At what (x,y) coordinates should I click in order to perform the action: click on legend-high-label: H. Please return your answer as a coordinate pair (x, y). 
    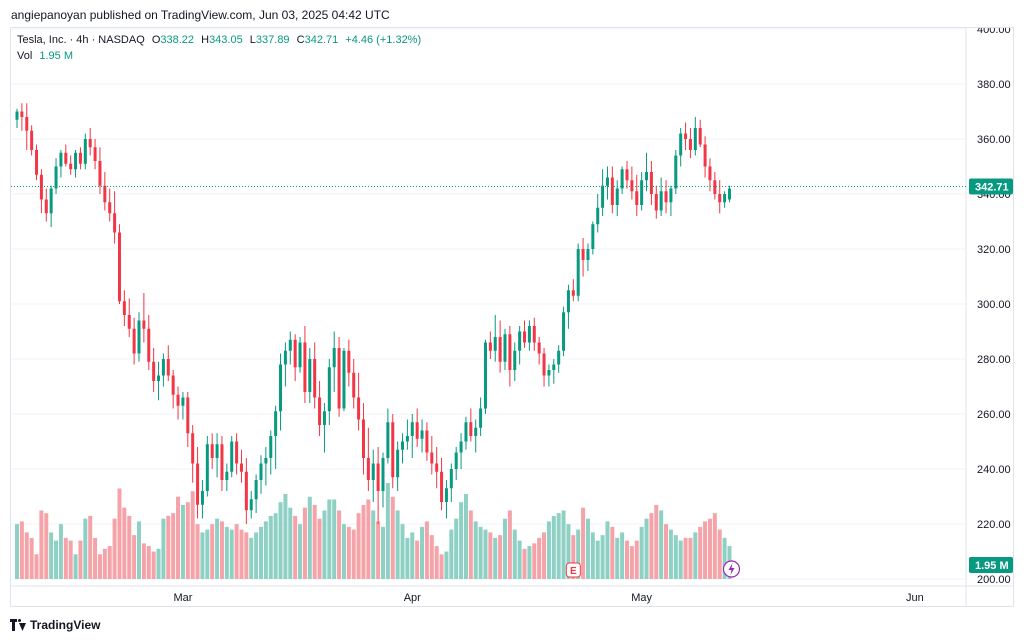
    Looking at the image, I should click on (205, 40).